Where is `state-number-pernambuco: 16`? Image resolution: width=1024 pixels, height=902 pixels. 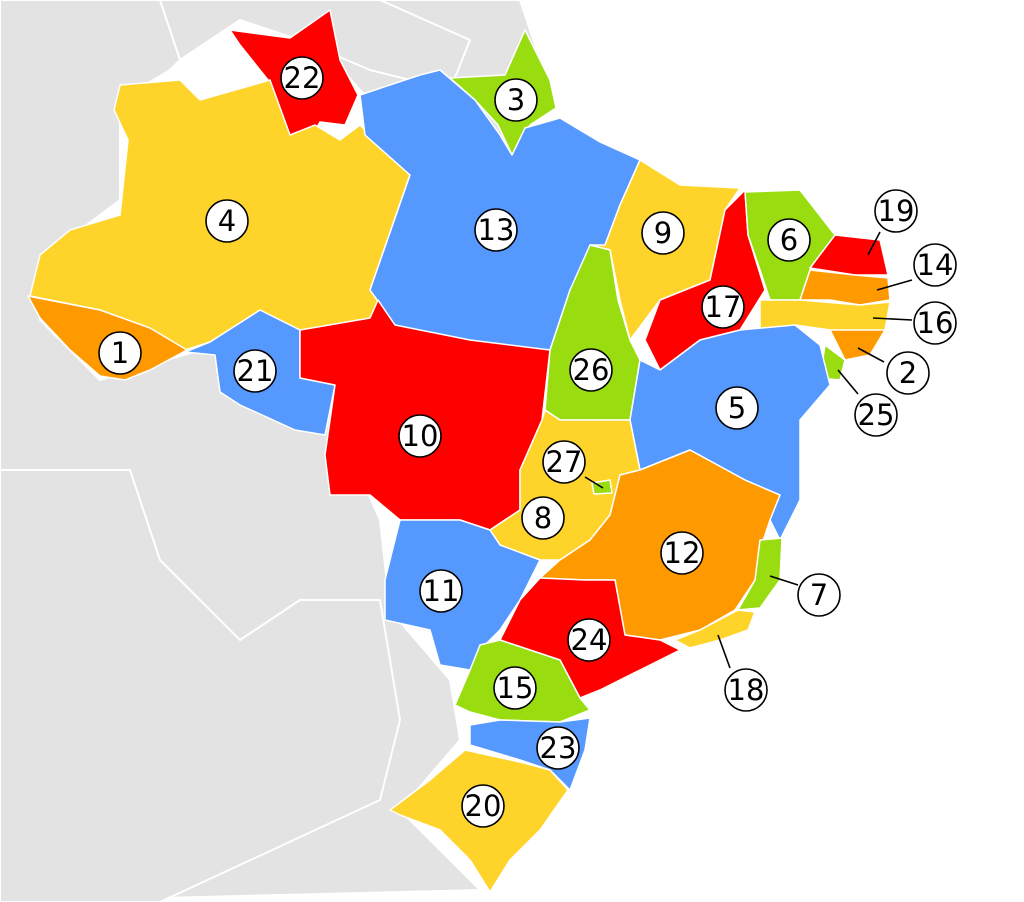 state-number-pernambuco: 16 is located at coordinates (935, 323).